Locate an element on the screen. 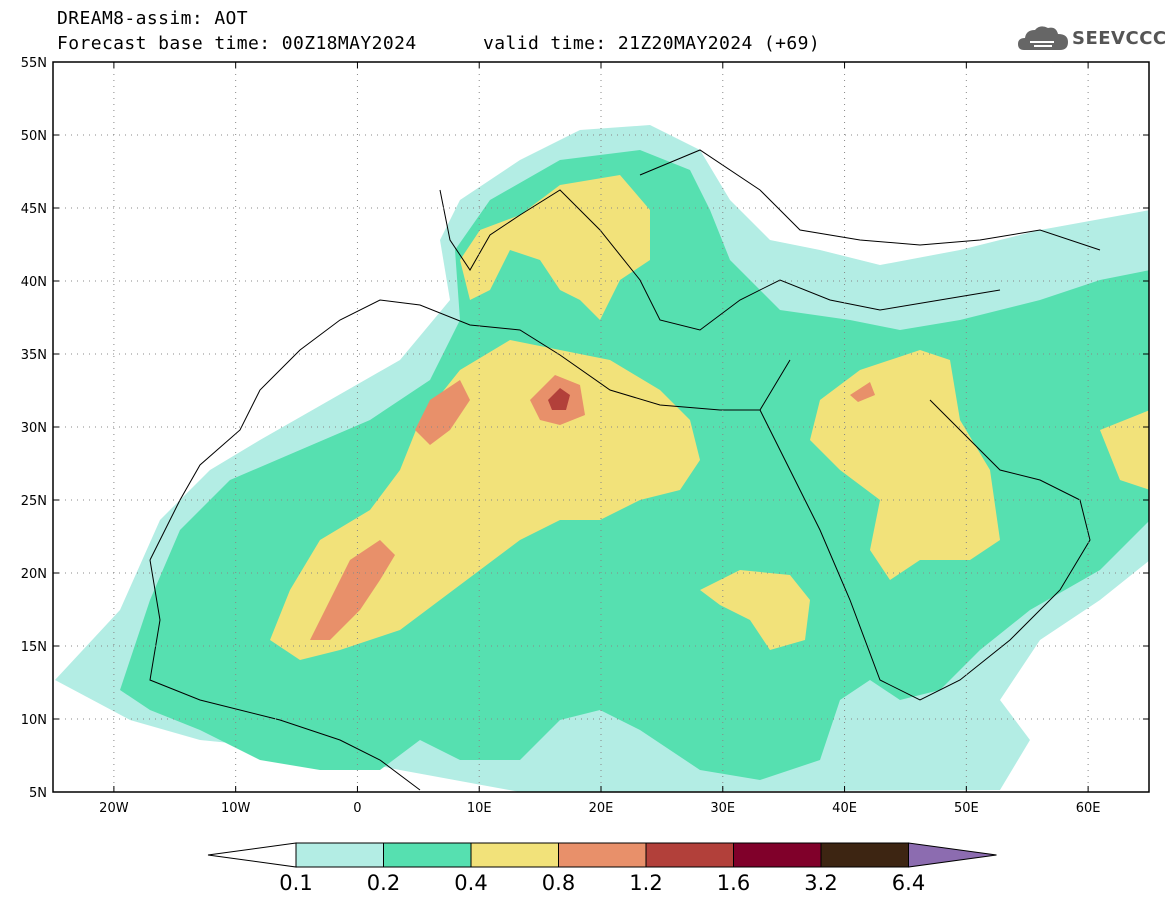 The width and height of the screenshot is (1165, 905). lon-tick-label: 20W is located at coordinates (114, 808).